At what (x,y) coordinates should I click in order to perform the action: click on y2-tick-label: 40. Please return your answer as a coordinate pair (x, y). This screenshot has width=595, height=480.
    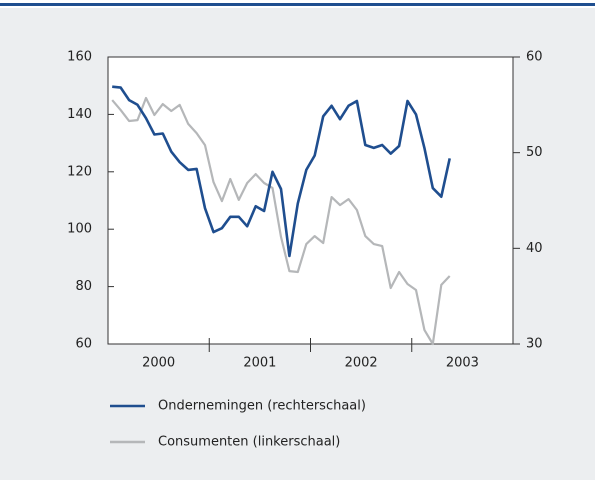
    Looking at the image, I should click on (534, 248).